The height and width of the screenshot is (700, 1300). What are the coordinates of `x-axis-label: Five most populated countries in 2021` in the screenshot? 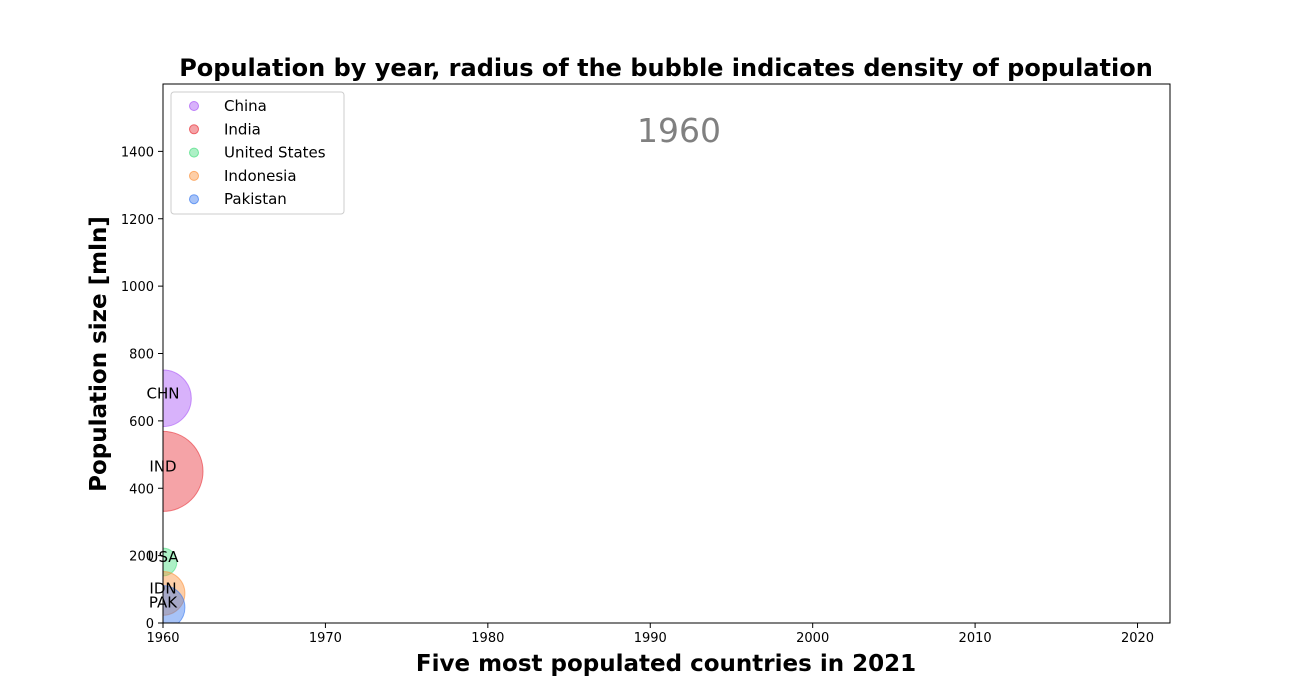 It's located at (666, 664).